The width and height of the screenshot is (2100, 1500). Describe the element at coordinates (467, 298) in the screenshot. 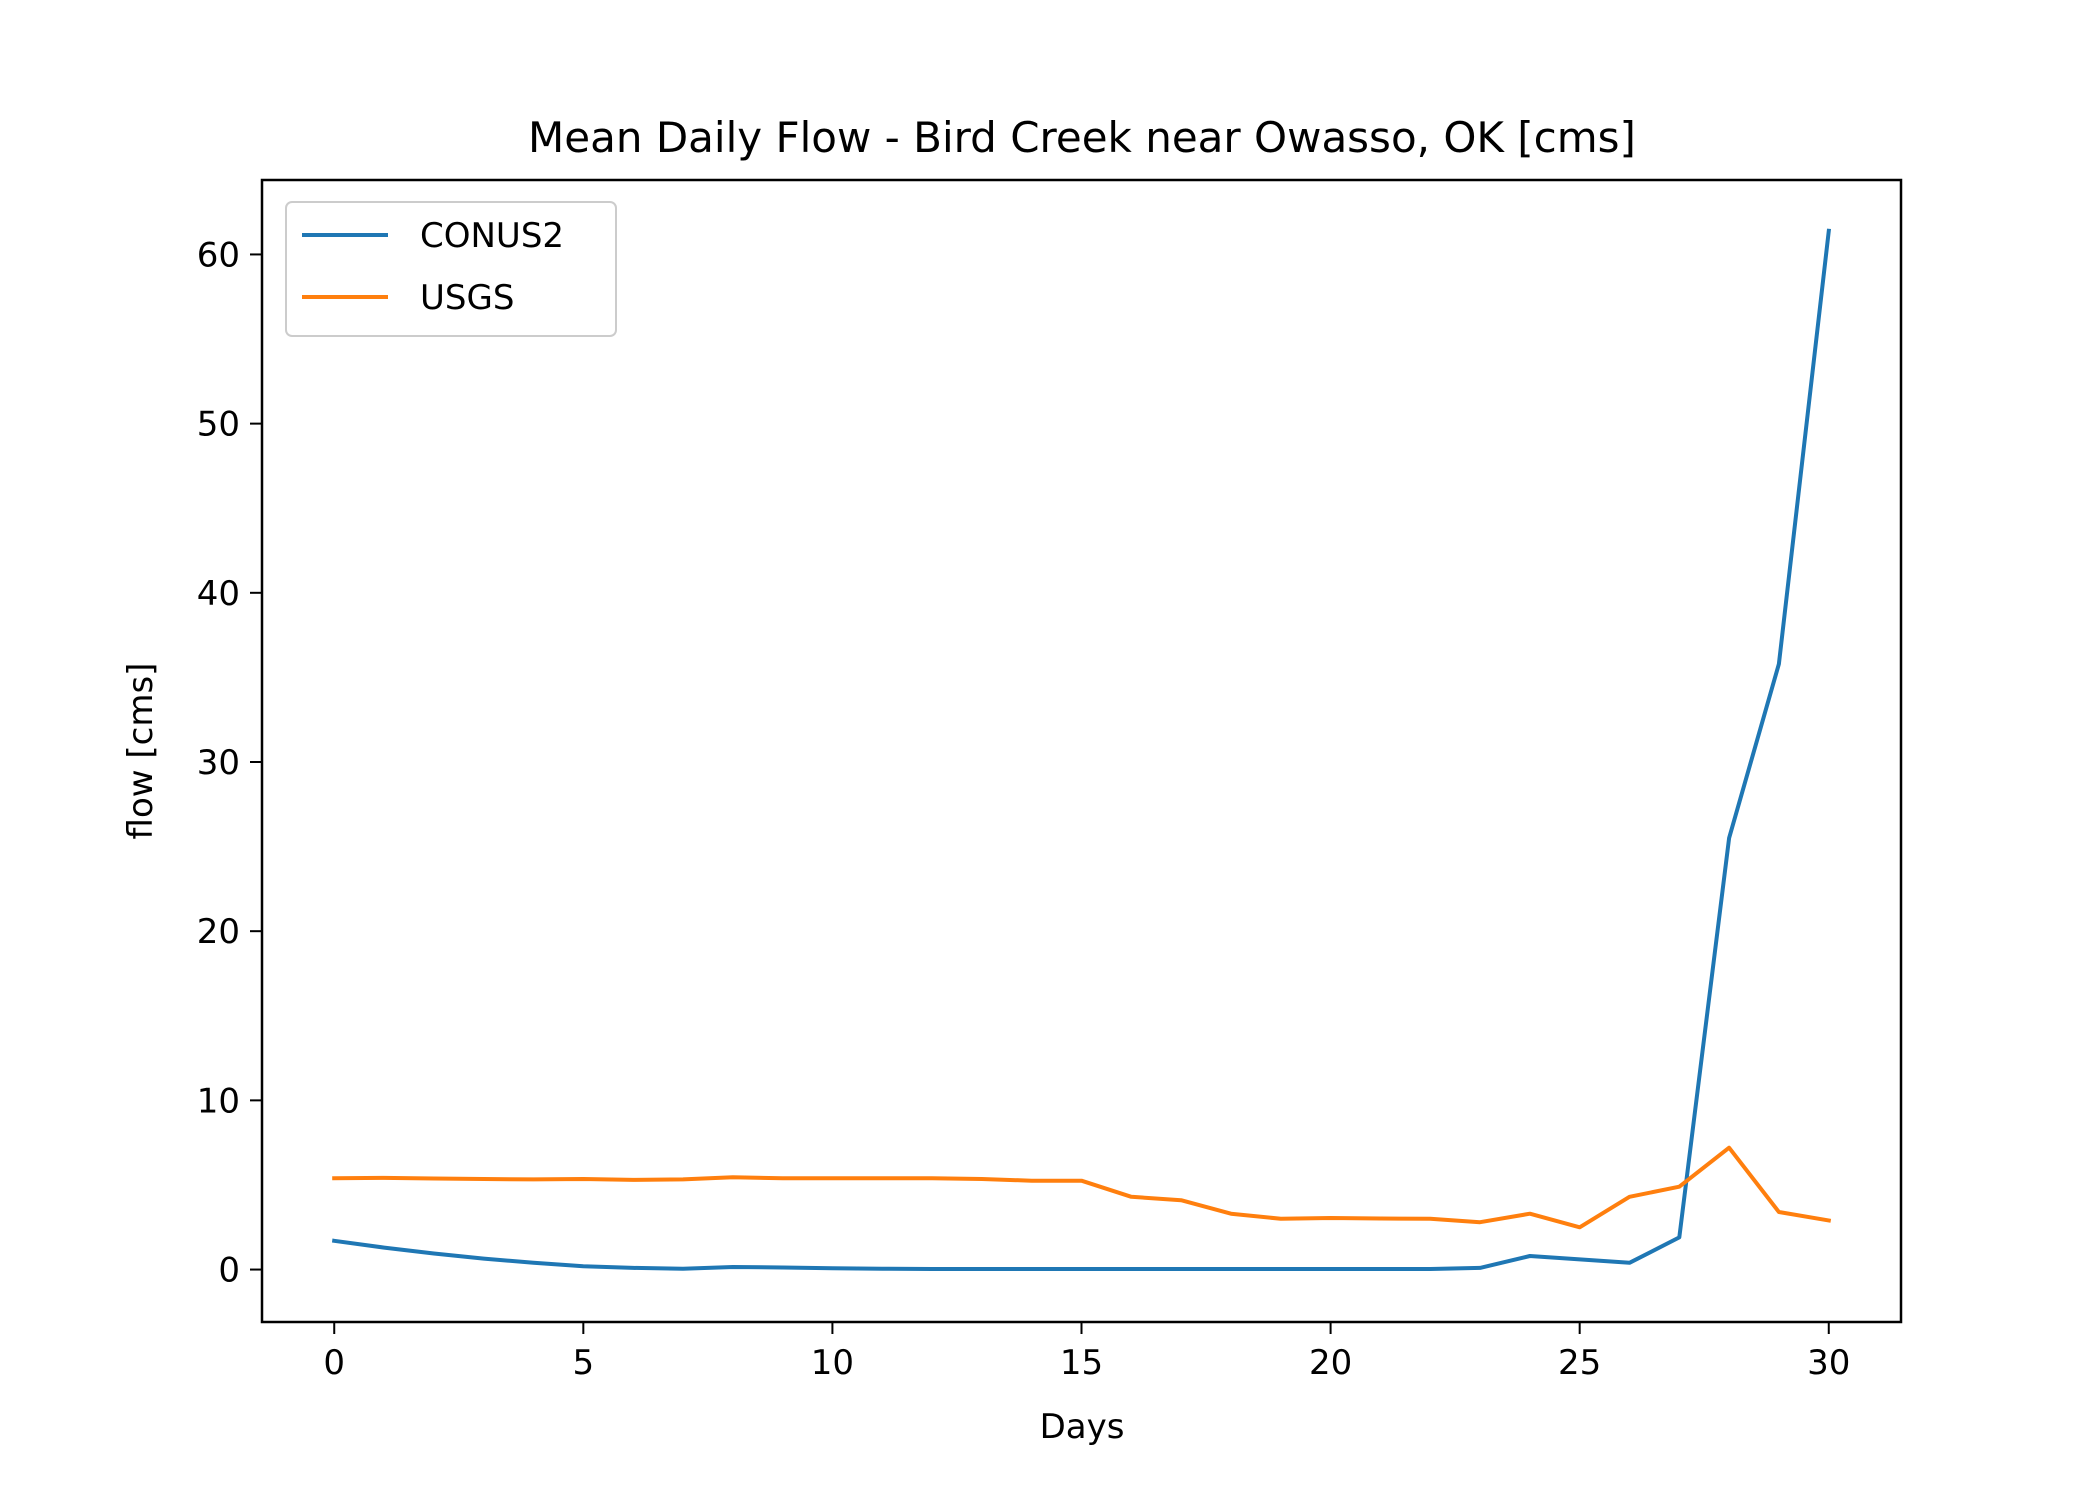

I see `legend-entry-usgs: USGS` at that location.